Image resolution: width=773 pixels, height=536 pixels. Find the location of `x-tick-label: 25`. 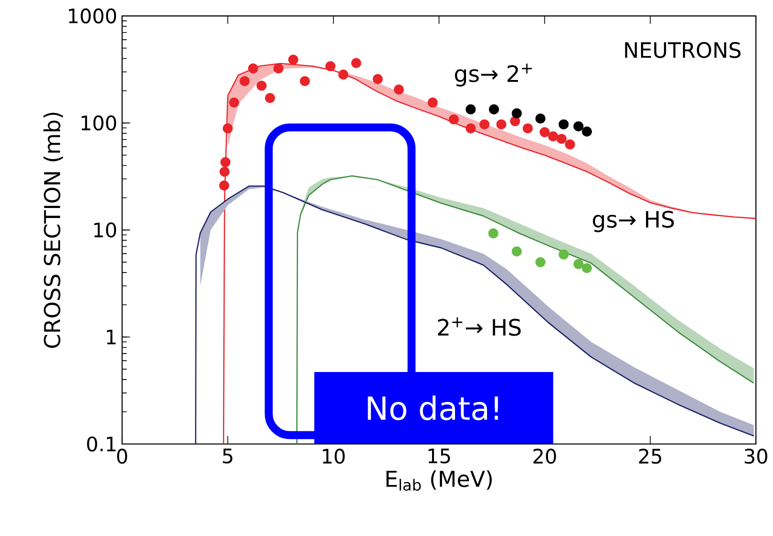

x-tick-label: 25 is located at coordinates (650, 456).